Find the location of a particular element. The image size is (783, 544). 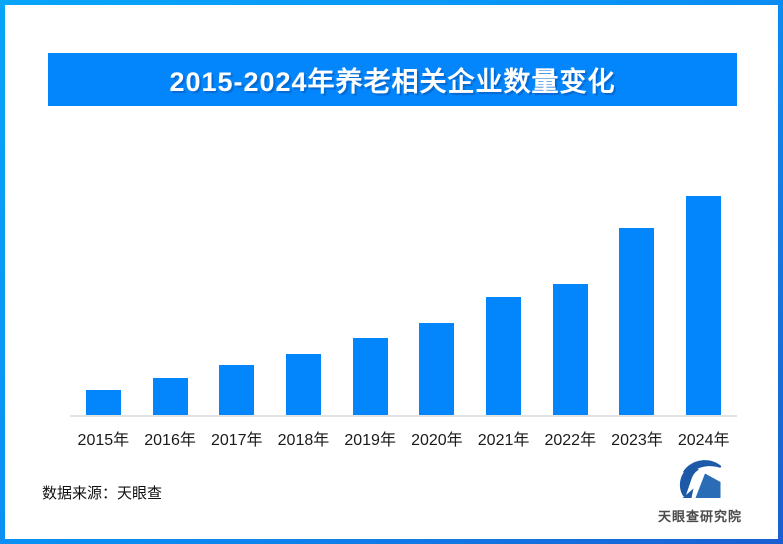

tianyancha-research-logo: 天眼查研究院 is located at coordinates (700, 491).